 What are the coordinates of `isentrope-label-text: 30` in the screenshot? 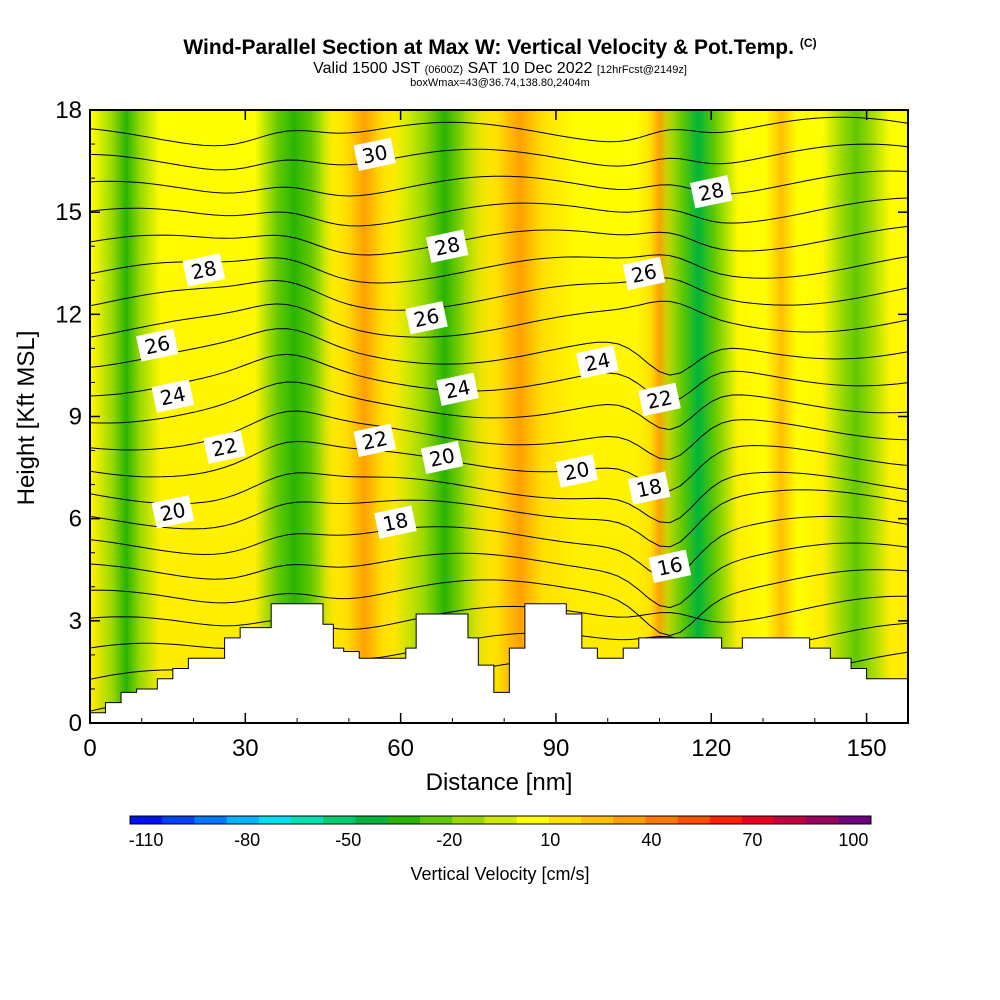 It's located at (375, 154).